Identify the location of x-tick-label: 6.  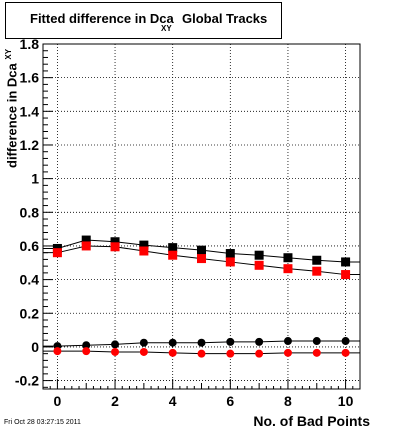
(230, 401).